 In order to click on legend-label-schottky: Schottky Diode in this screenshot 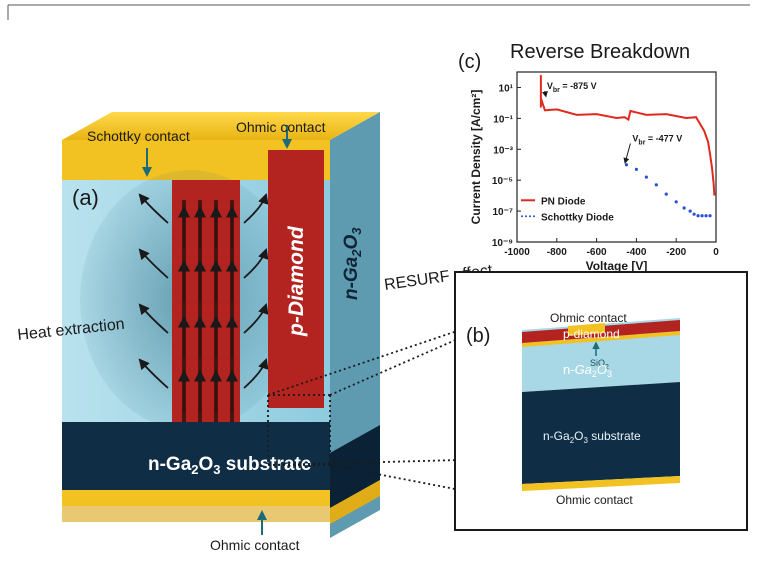, I will do `click(577, 217)`.